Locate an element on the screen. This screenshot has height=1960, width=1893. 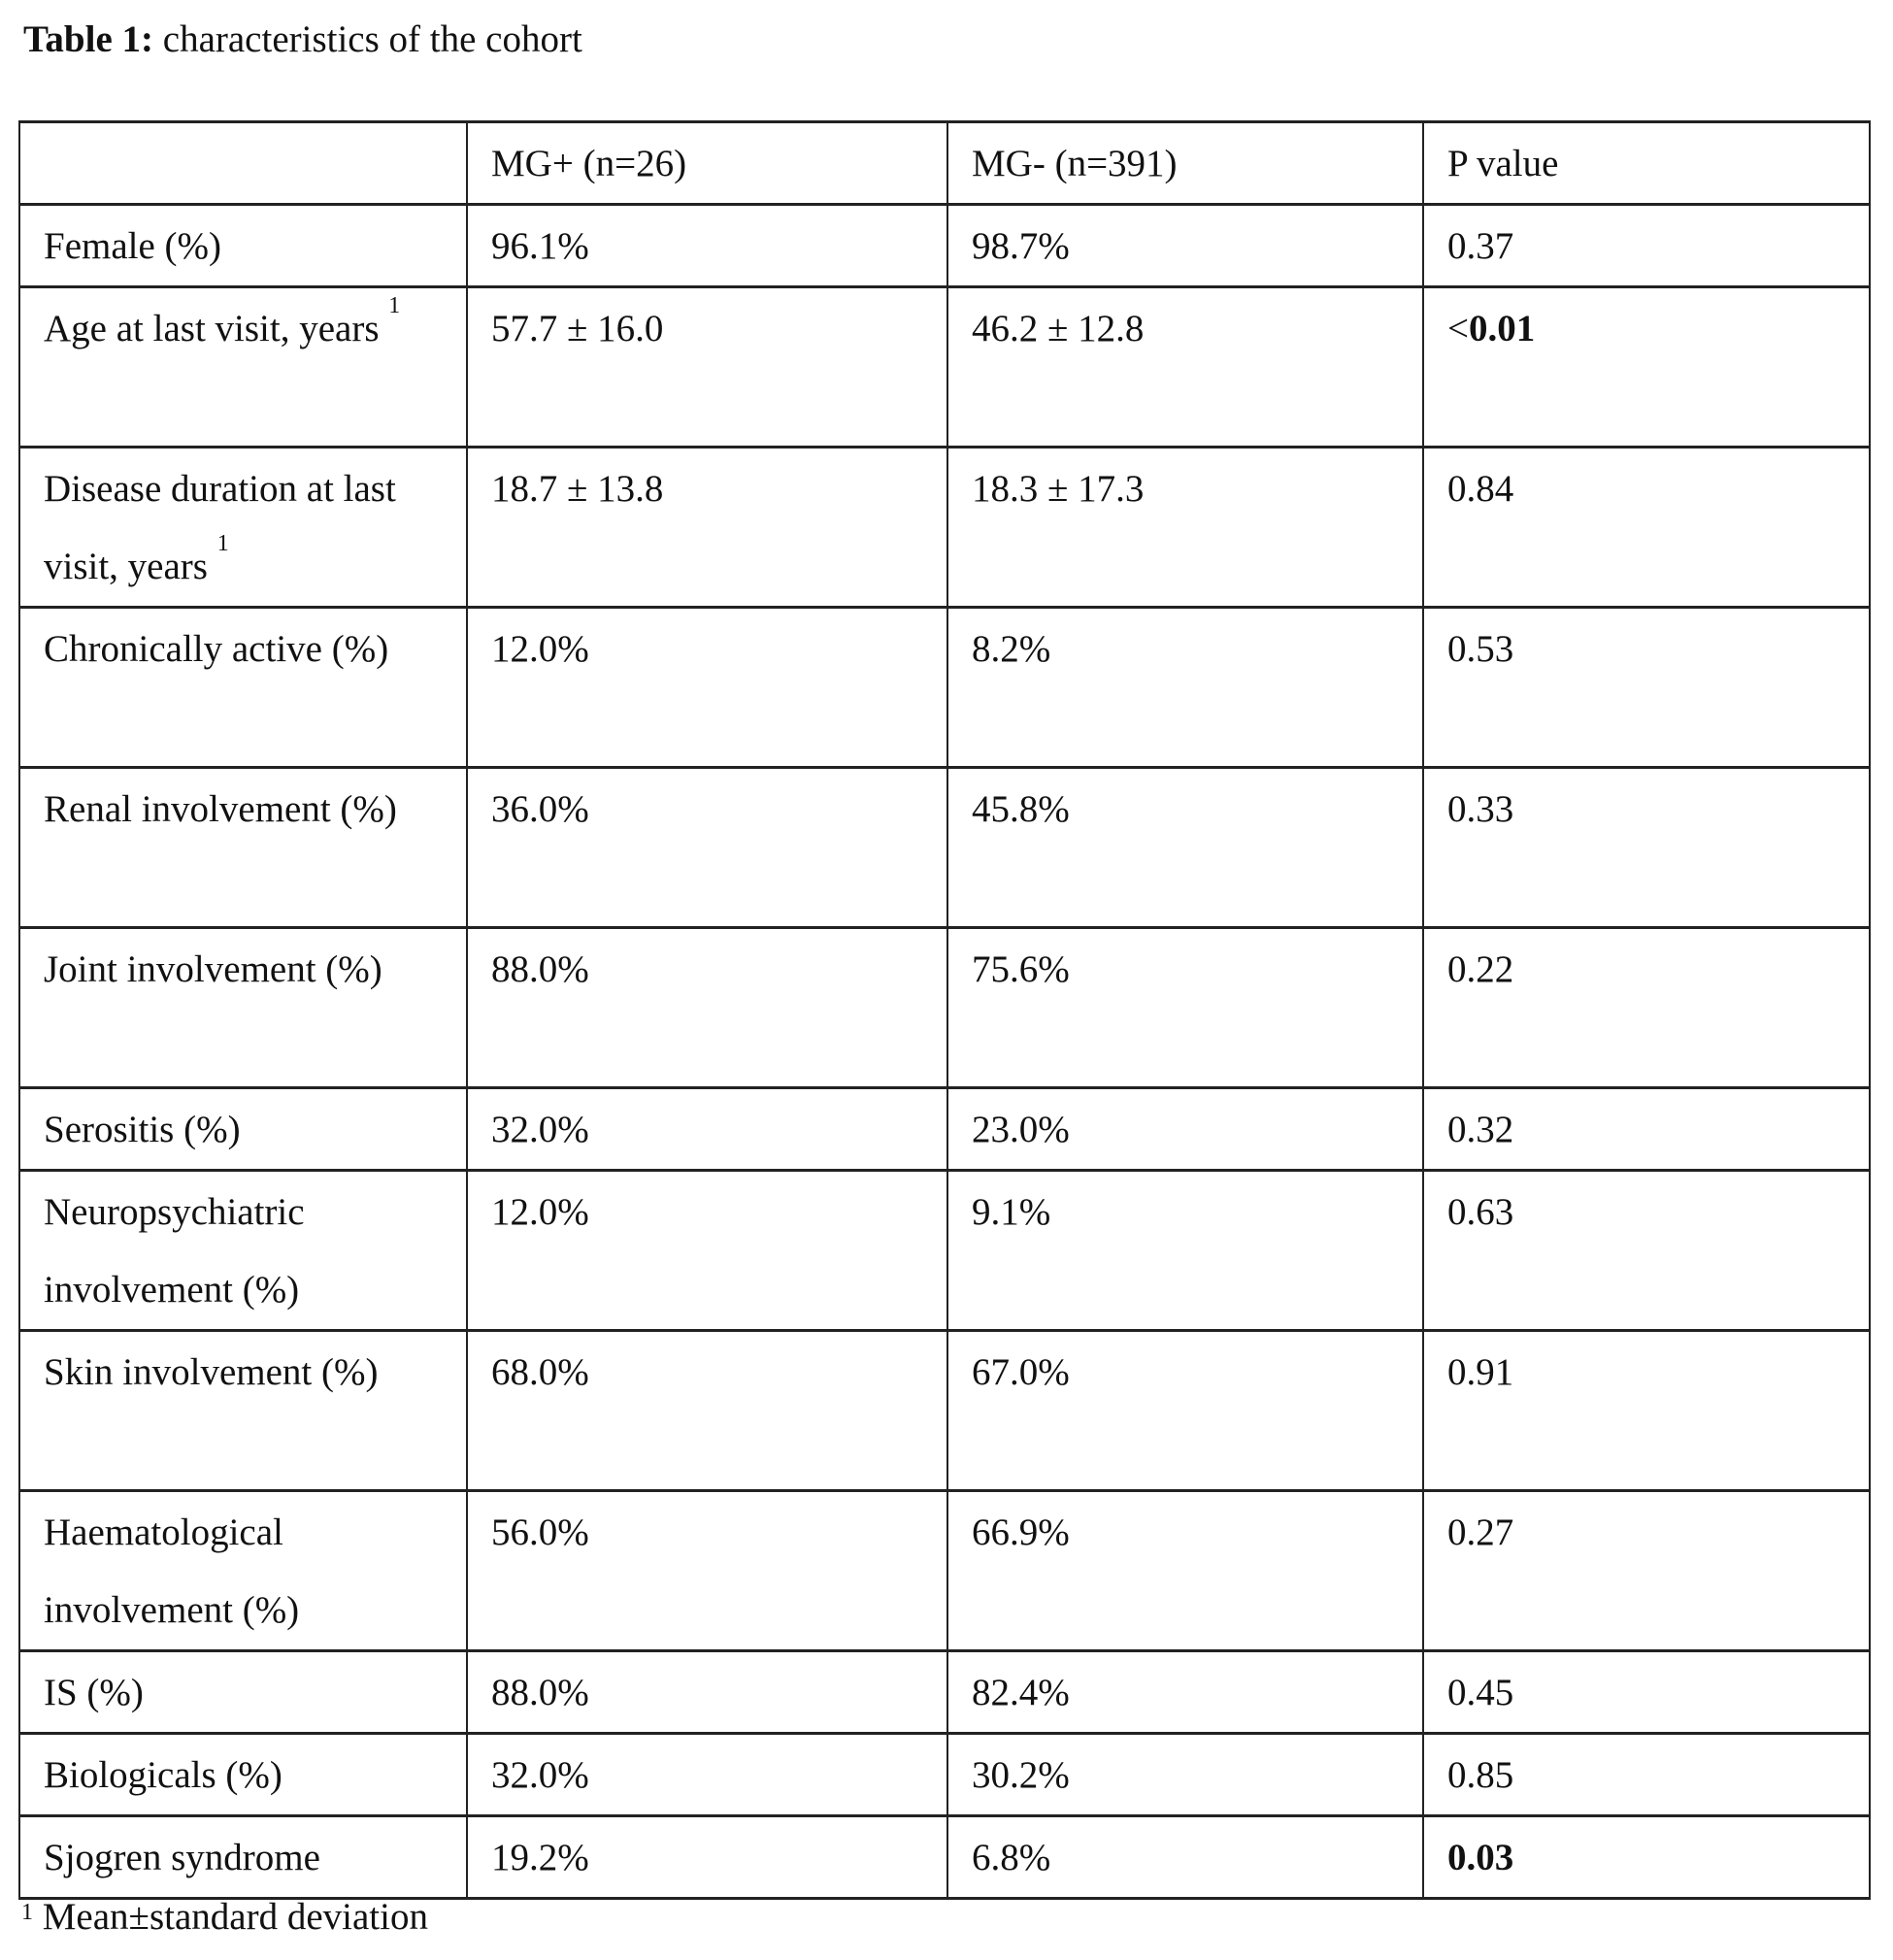
row-label: Chronically active (%) is located at coordinates (216, 649).